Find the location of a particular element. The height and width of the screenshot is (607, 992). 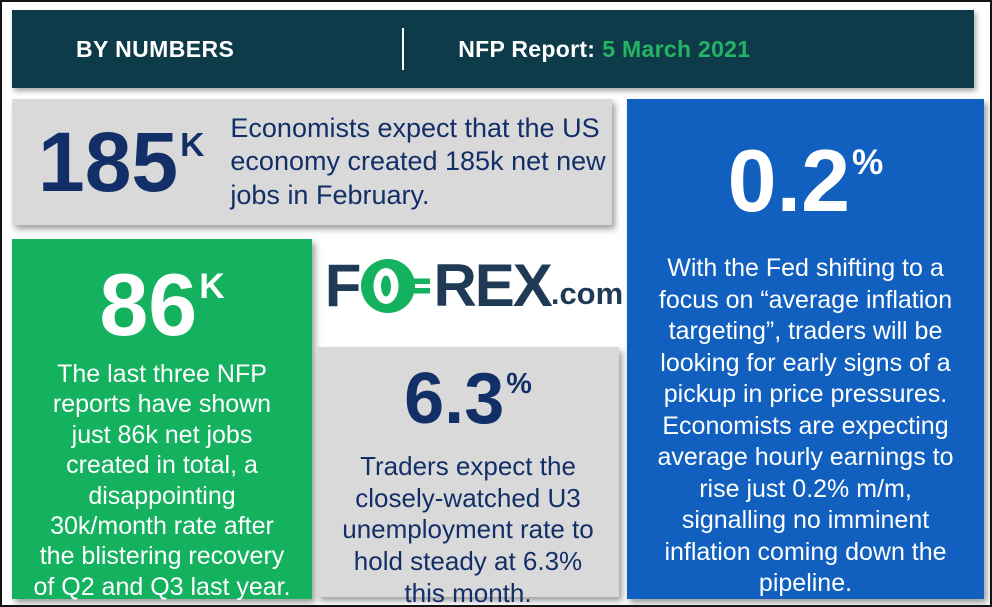

header-bar: BY NUMBERS NFP Report: 5 March 2021 is located at coordinates (493, 49).